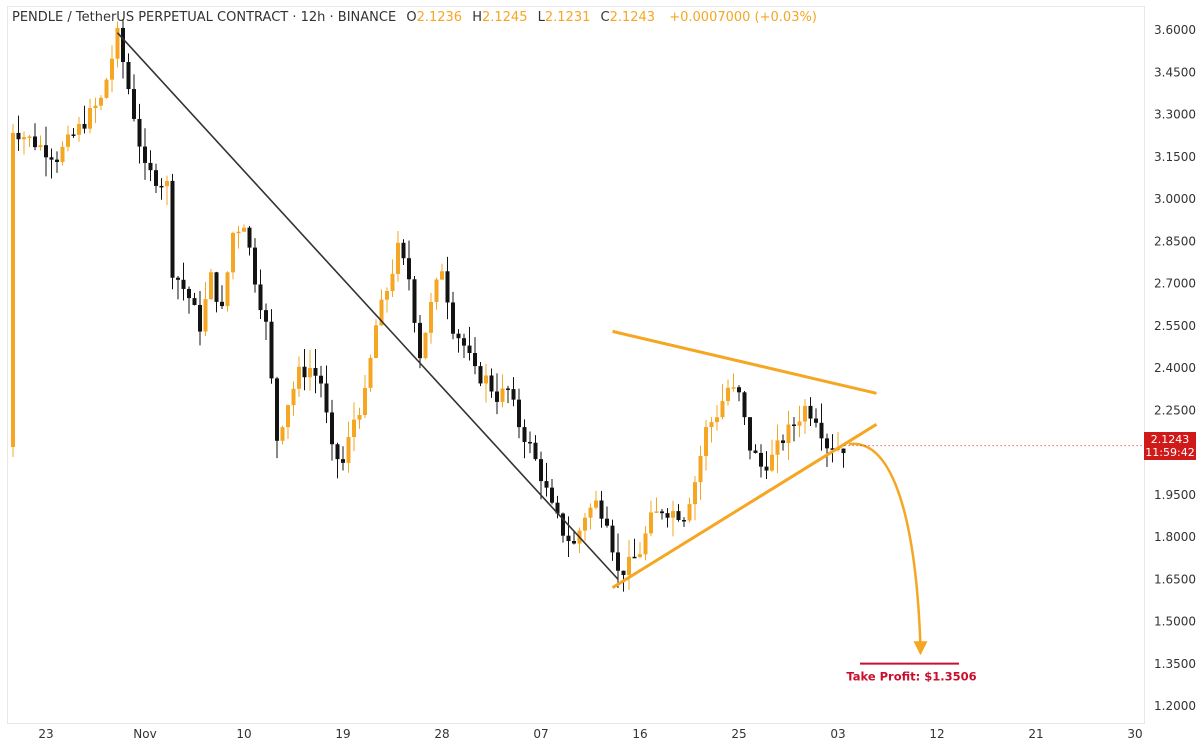  Describe the element at coordinates (1175, 495) in the screenshot. I see `price-tick-label: 1.9500` at that location.